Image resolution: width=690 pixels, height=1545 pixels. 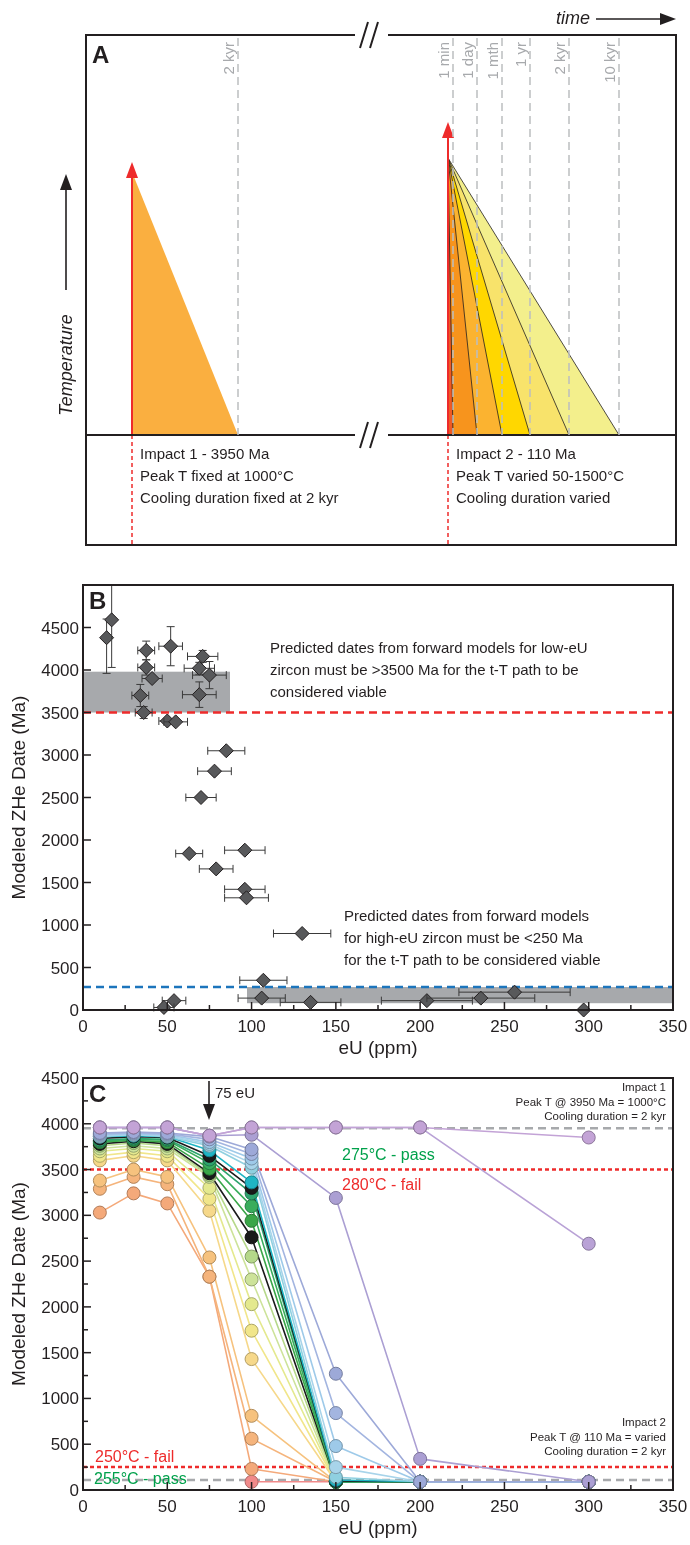 What do you see at coordinates (140, 1478) in the screenshot?
I see `annotation: 255°C - pass` at bounding box center [140, 1478].